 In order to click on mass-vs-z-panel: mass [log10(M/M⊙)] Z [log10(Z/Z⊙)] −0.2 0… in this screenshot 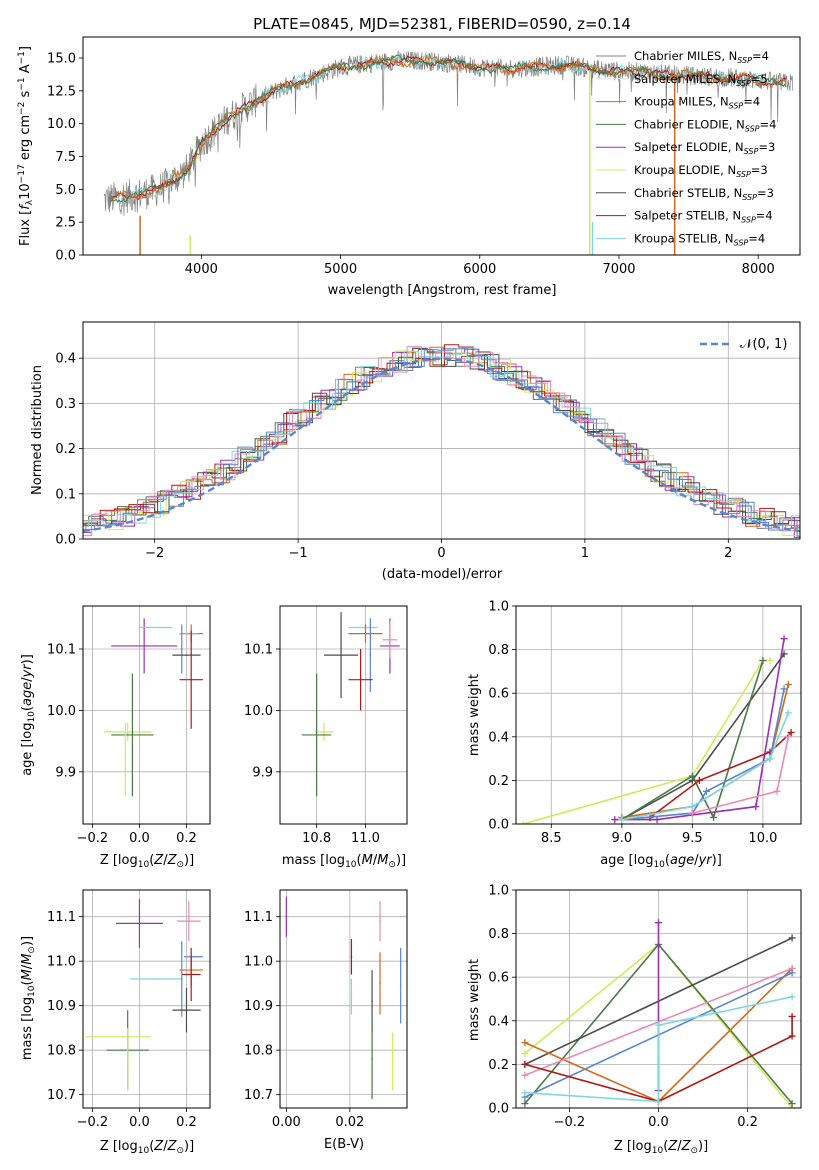, I will do `click(115, 1022)`.